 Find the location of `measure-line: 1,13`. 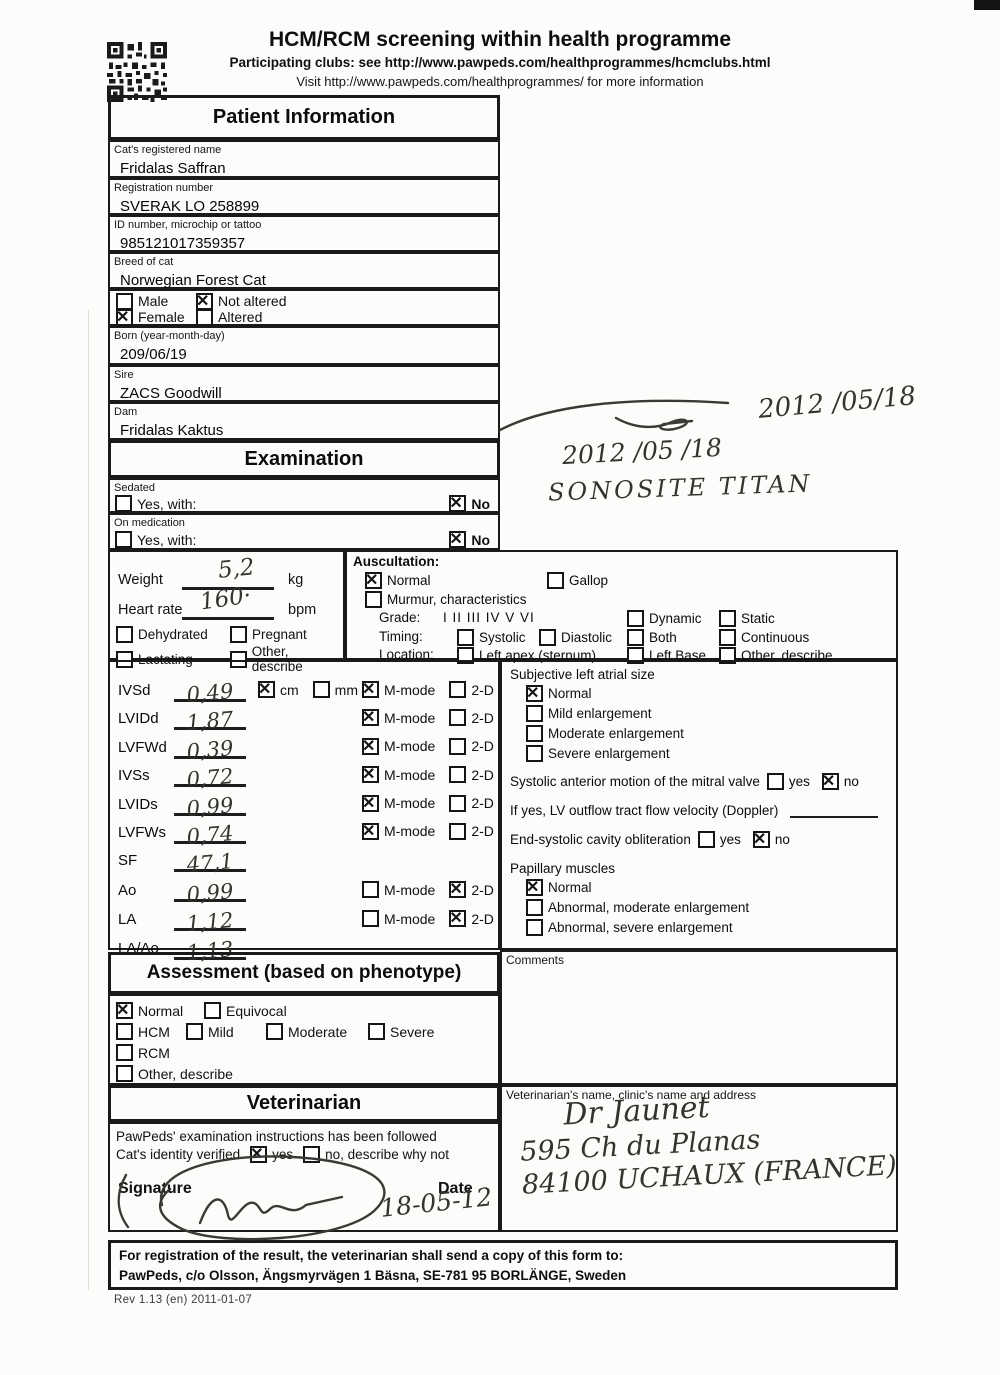

measure-line: 1,13 is located at coordinates (210, 949).